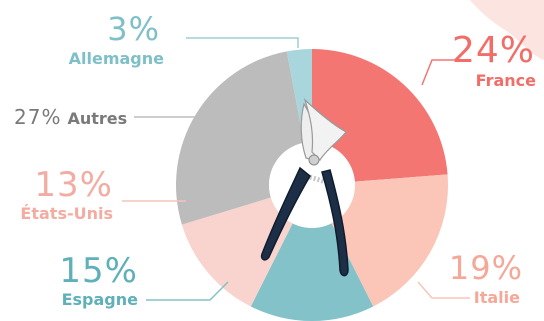 The image size is (544, 321). Describe the element at coordinates (66, 213) in the screenshot. I see `category-label--tats-unis: États-Unis` at that location.